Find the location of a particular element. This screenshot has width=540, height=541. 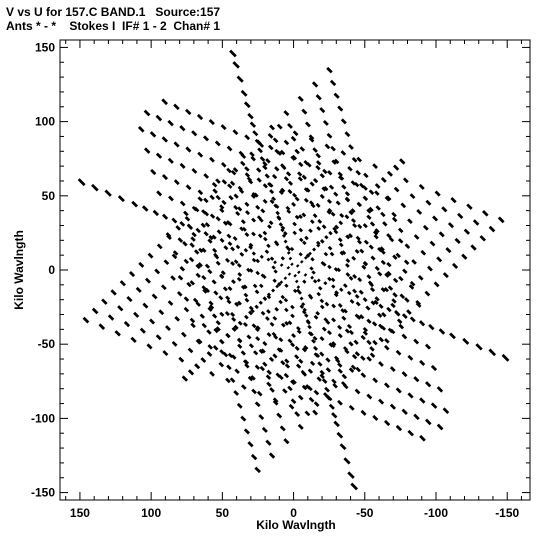

x-axis-label: Kilo Wavlngth is located at coordinates (296, 525).